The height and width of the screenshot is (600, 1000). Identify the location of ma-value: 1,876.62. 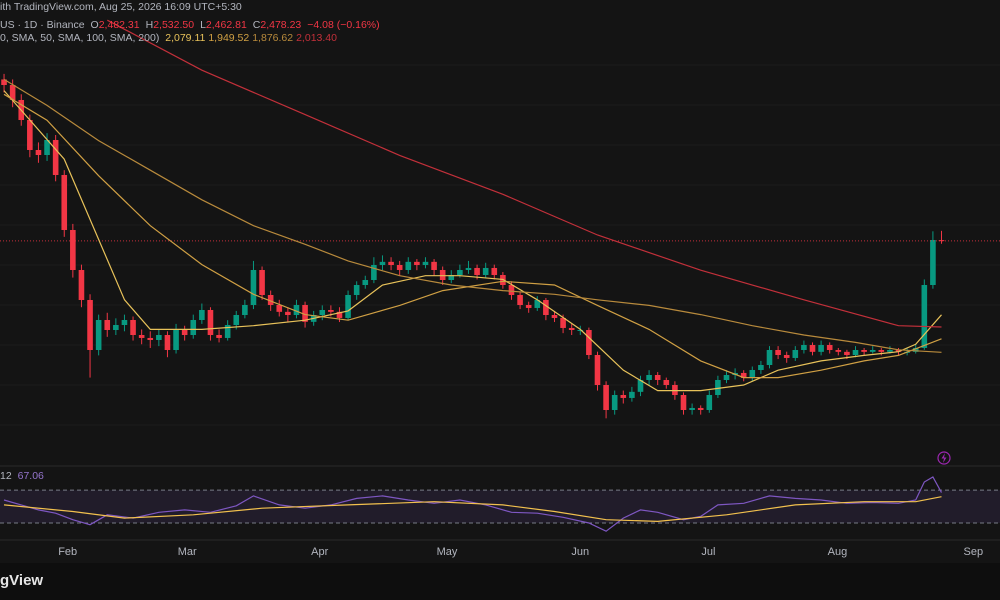
(273, 38).